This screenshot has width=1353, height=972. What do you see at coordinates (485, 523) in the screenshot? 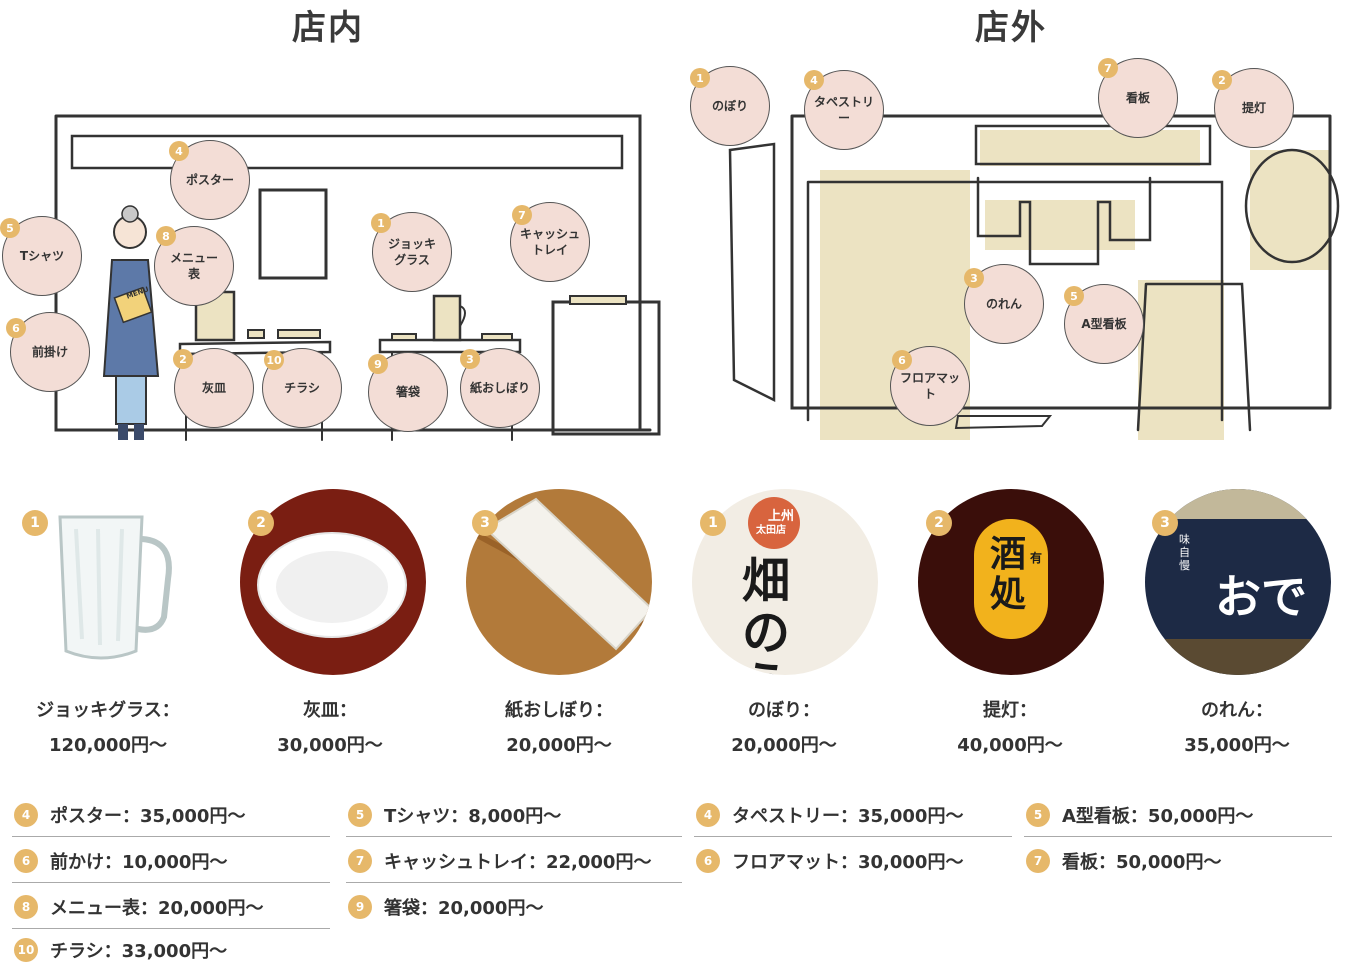
I see `photo-num-3: 3` at bounding box center [485, 523].